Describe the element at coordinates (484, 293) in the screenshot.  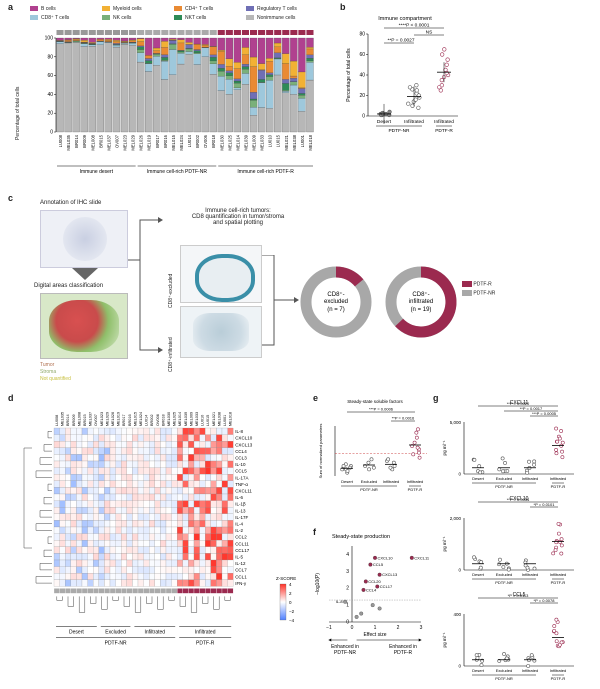
I see `legend-nr-text: PDTF-NR` at that location.